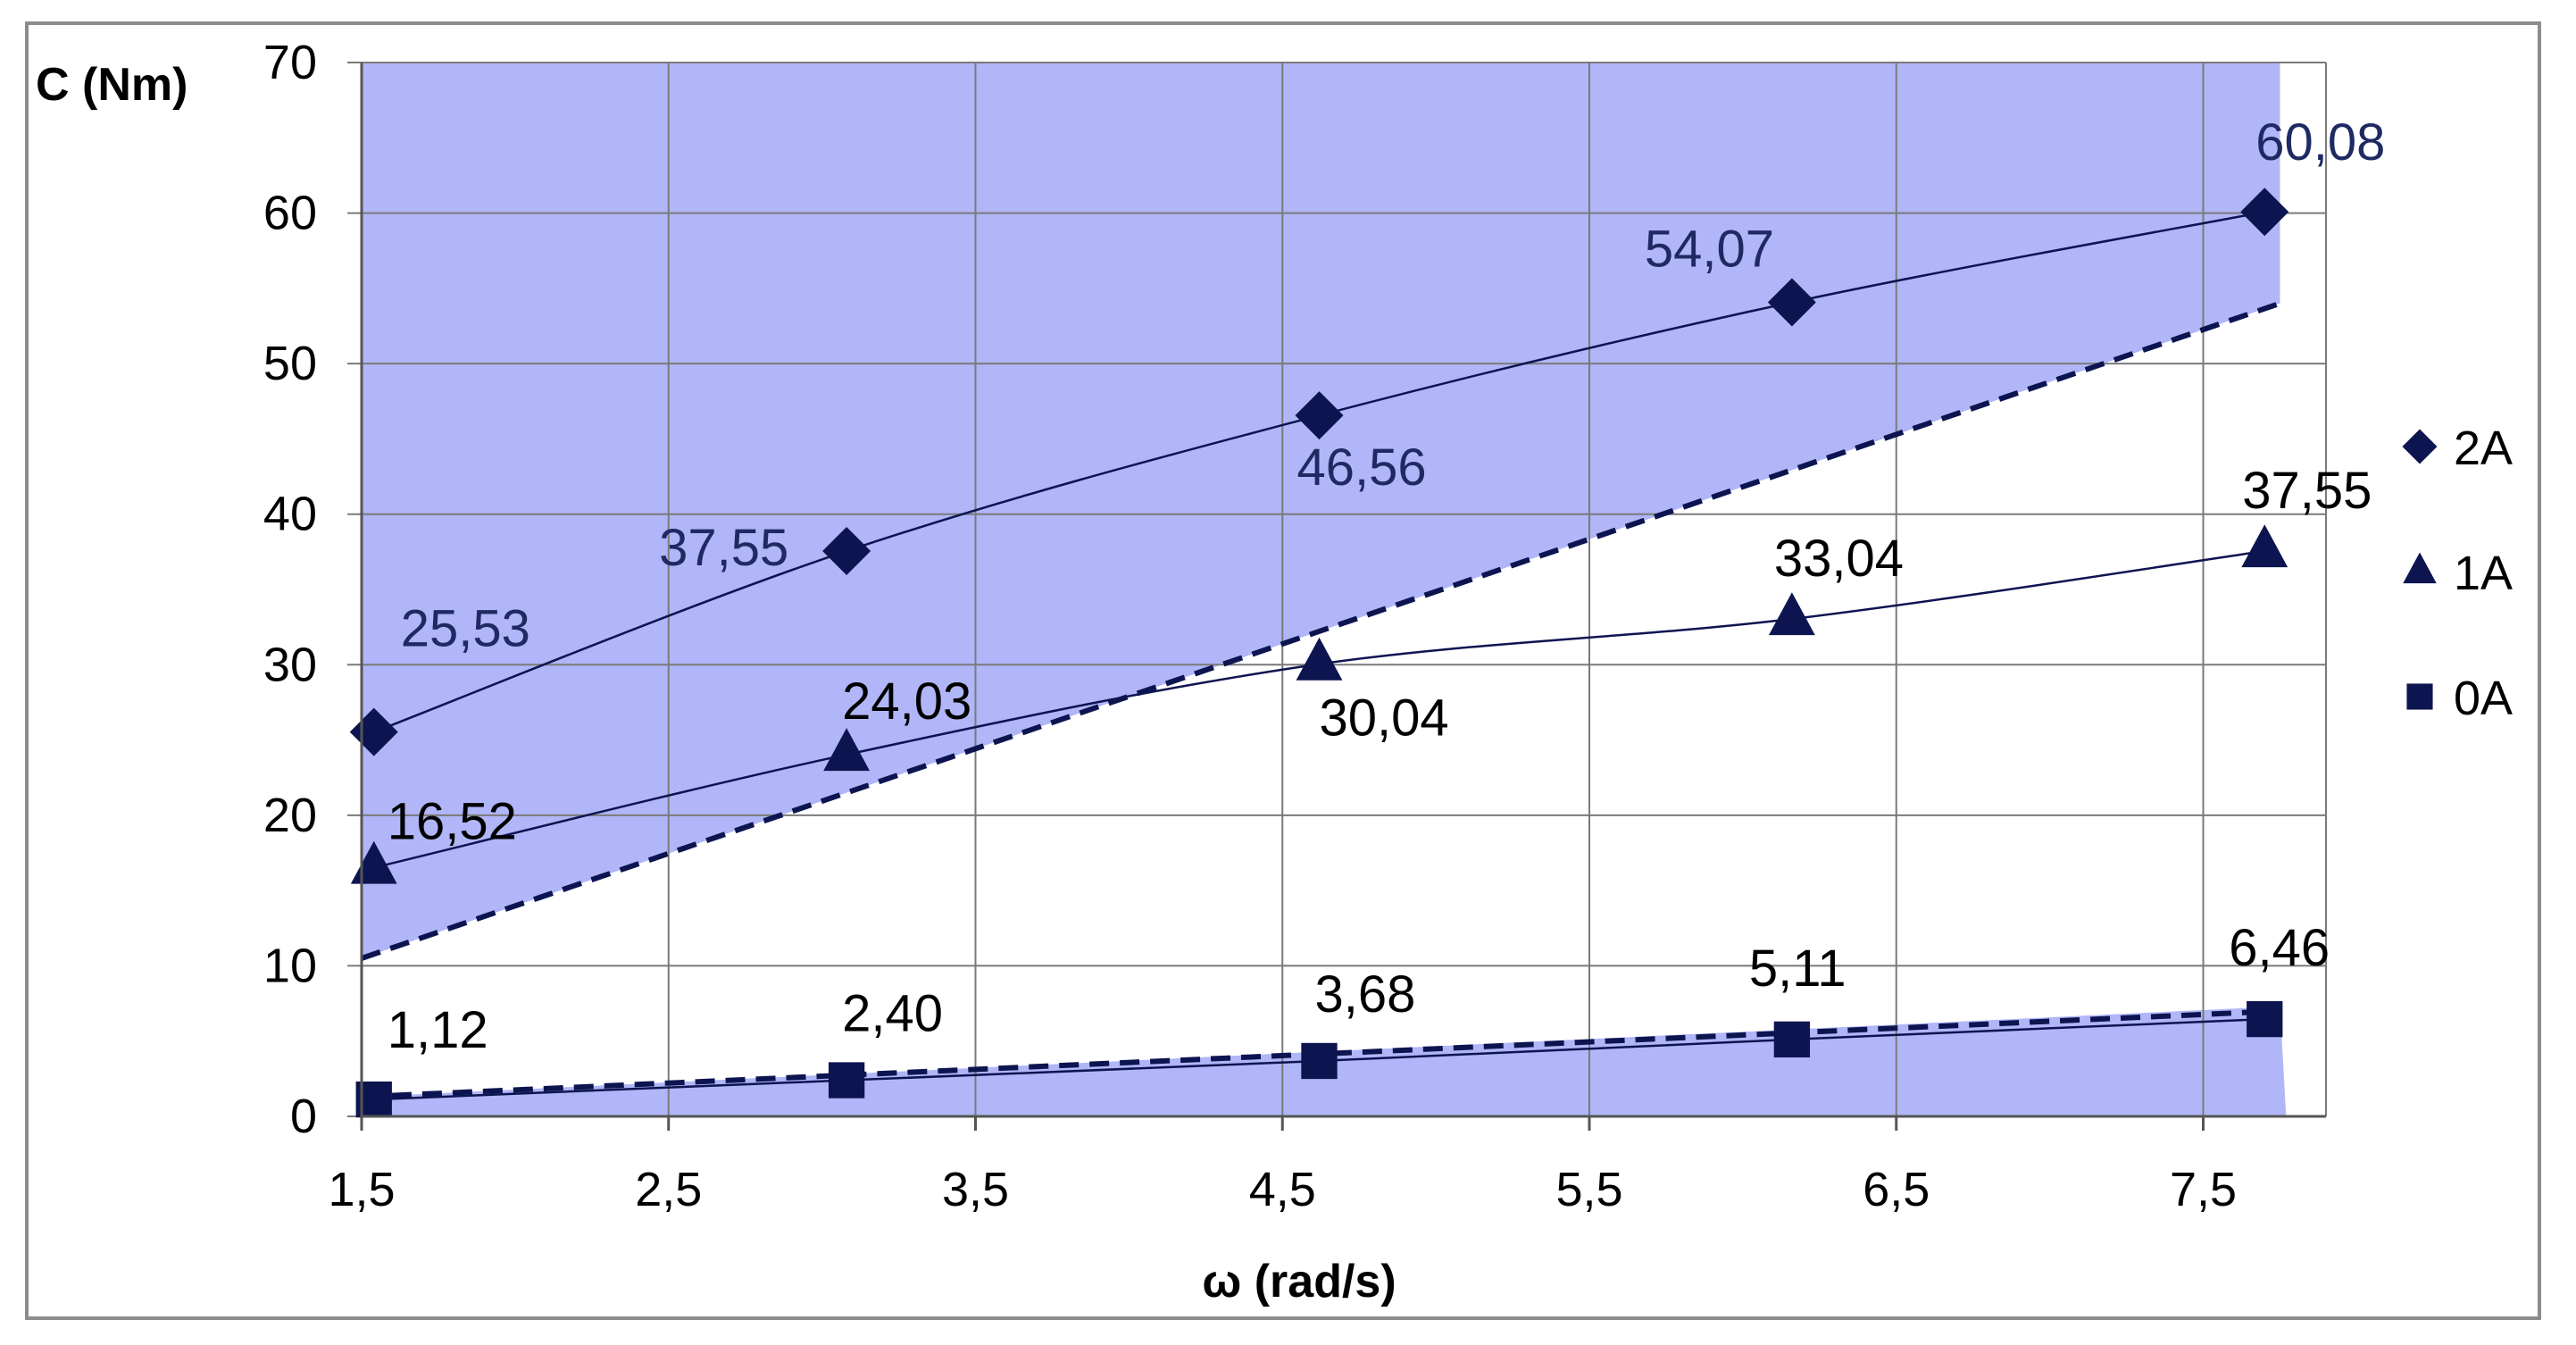 Image resolution: width=2576 pixels, height=1345 pixels. I want to click on data-label-0a: 3,68, so click(1365, 994).